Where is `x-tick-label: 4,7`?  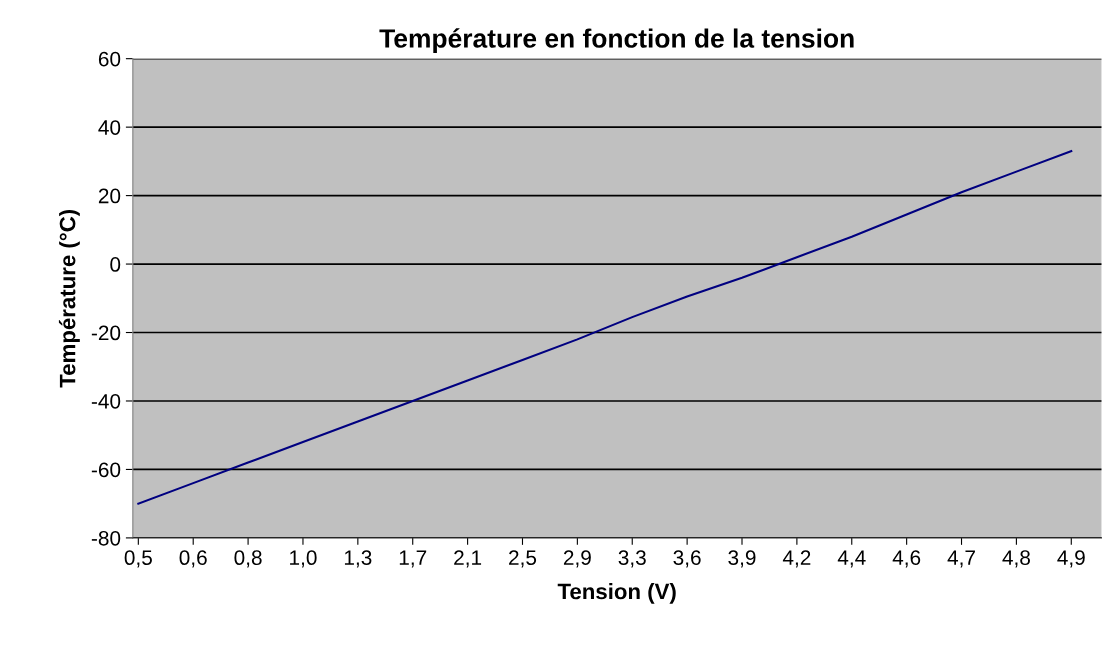 x-tick-label: 4,7 is located at coordinates (961, 559).